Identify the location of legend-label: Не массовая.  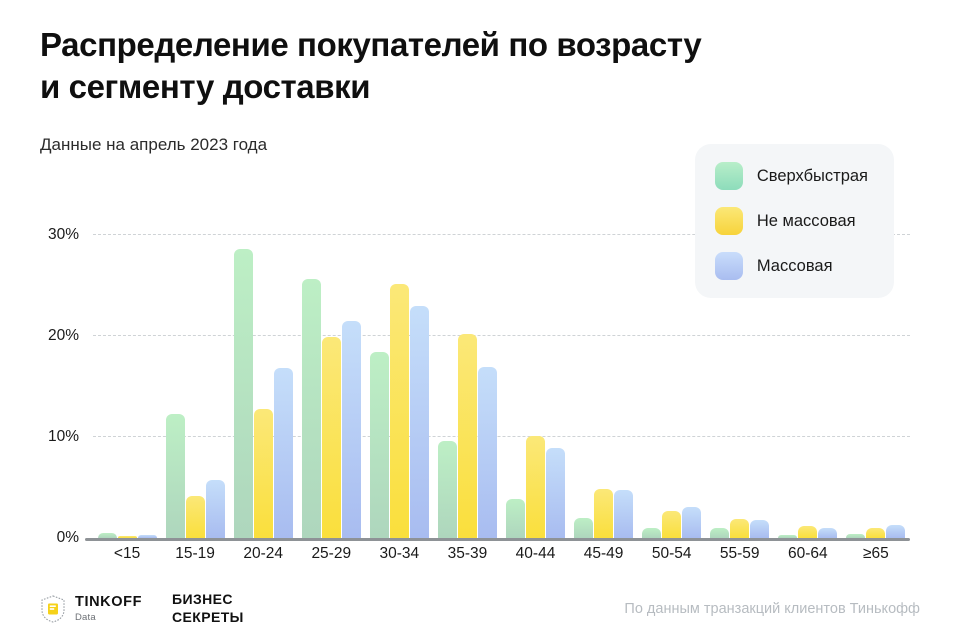
(806, 220).